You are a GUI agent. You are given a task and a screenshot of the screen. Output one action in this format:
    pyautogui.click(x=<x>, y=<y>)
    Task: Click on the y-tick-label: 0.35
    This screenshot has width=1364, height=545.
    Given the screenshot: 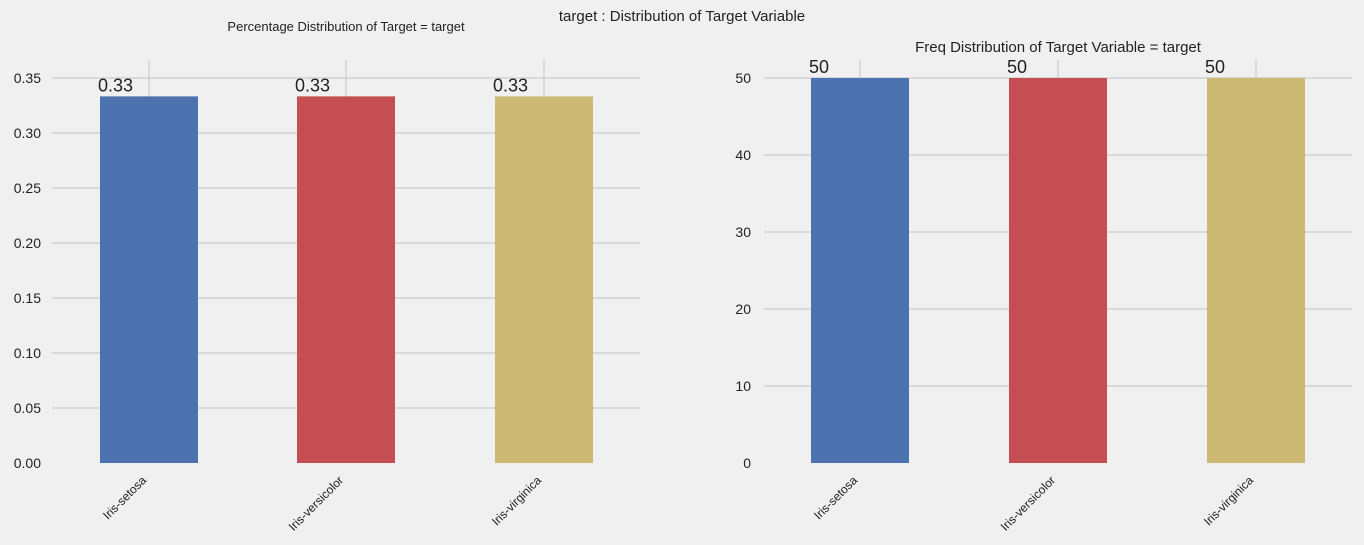 What is the action you would take?
    pyautogui.click(x=27, y=78)
    